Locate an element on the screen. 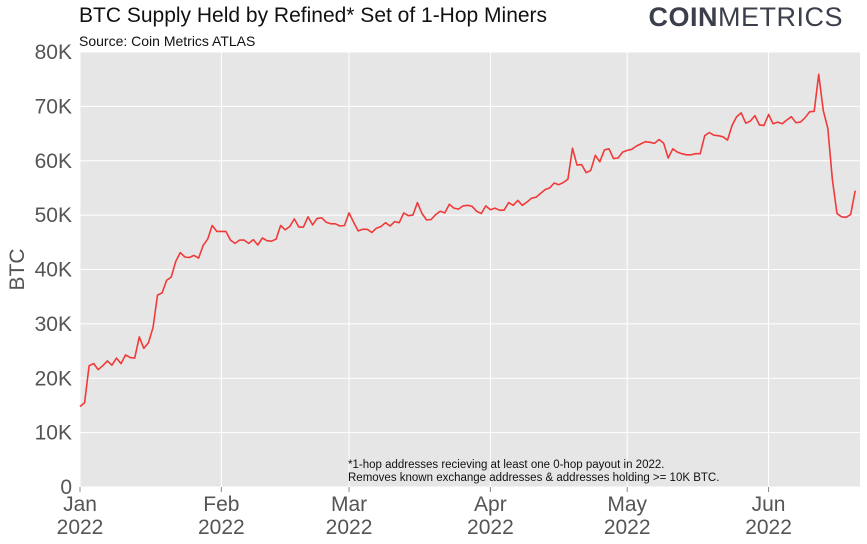 This screenshot has width=867, height=544. chart-subtitle: Source: Coin Metrics ATLAS is located at coordinates (167, 41).